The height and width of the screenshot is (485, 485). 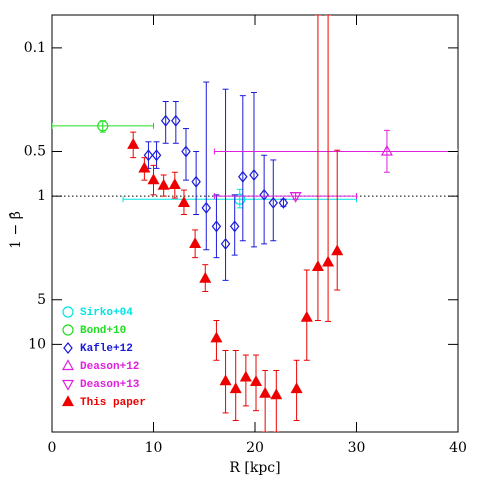 I want to click on x-tick-label: 0, so click(x=52, y=448).